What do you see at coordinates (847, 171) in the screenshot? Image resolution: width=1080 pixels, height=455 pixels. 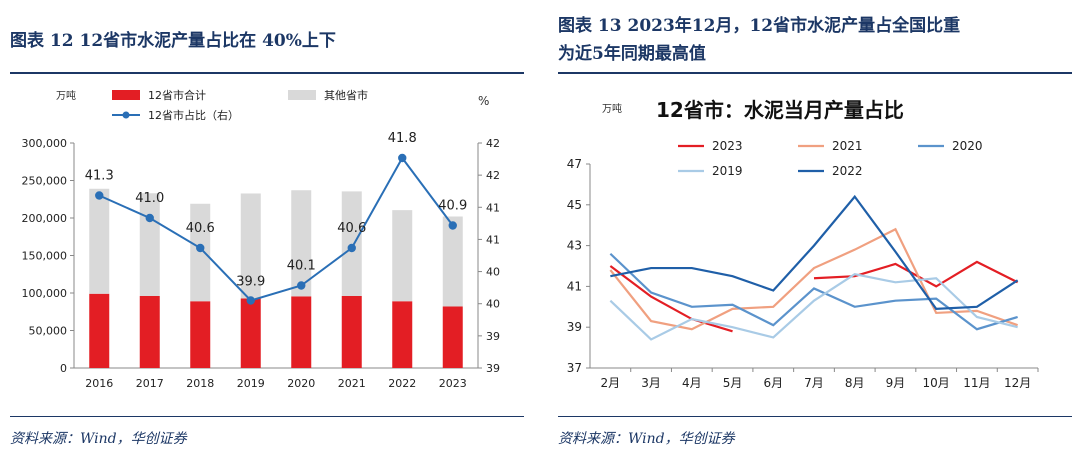 I see `legend-label-2022: 2022` at bounding box center [847, 171].